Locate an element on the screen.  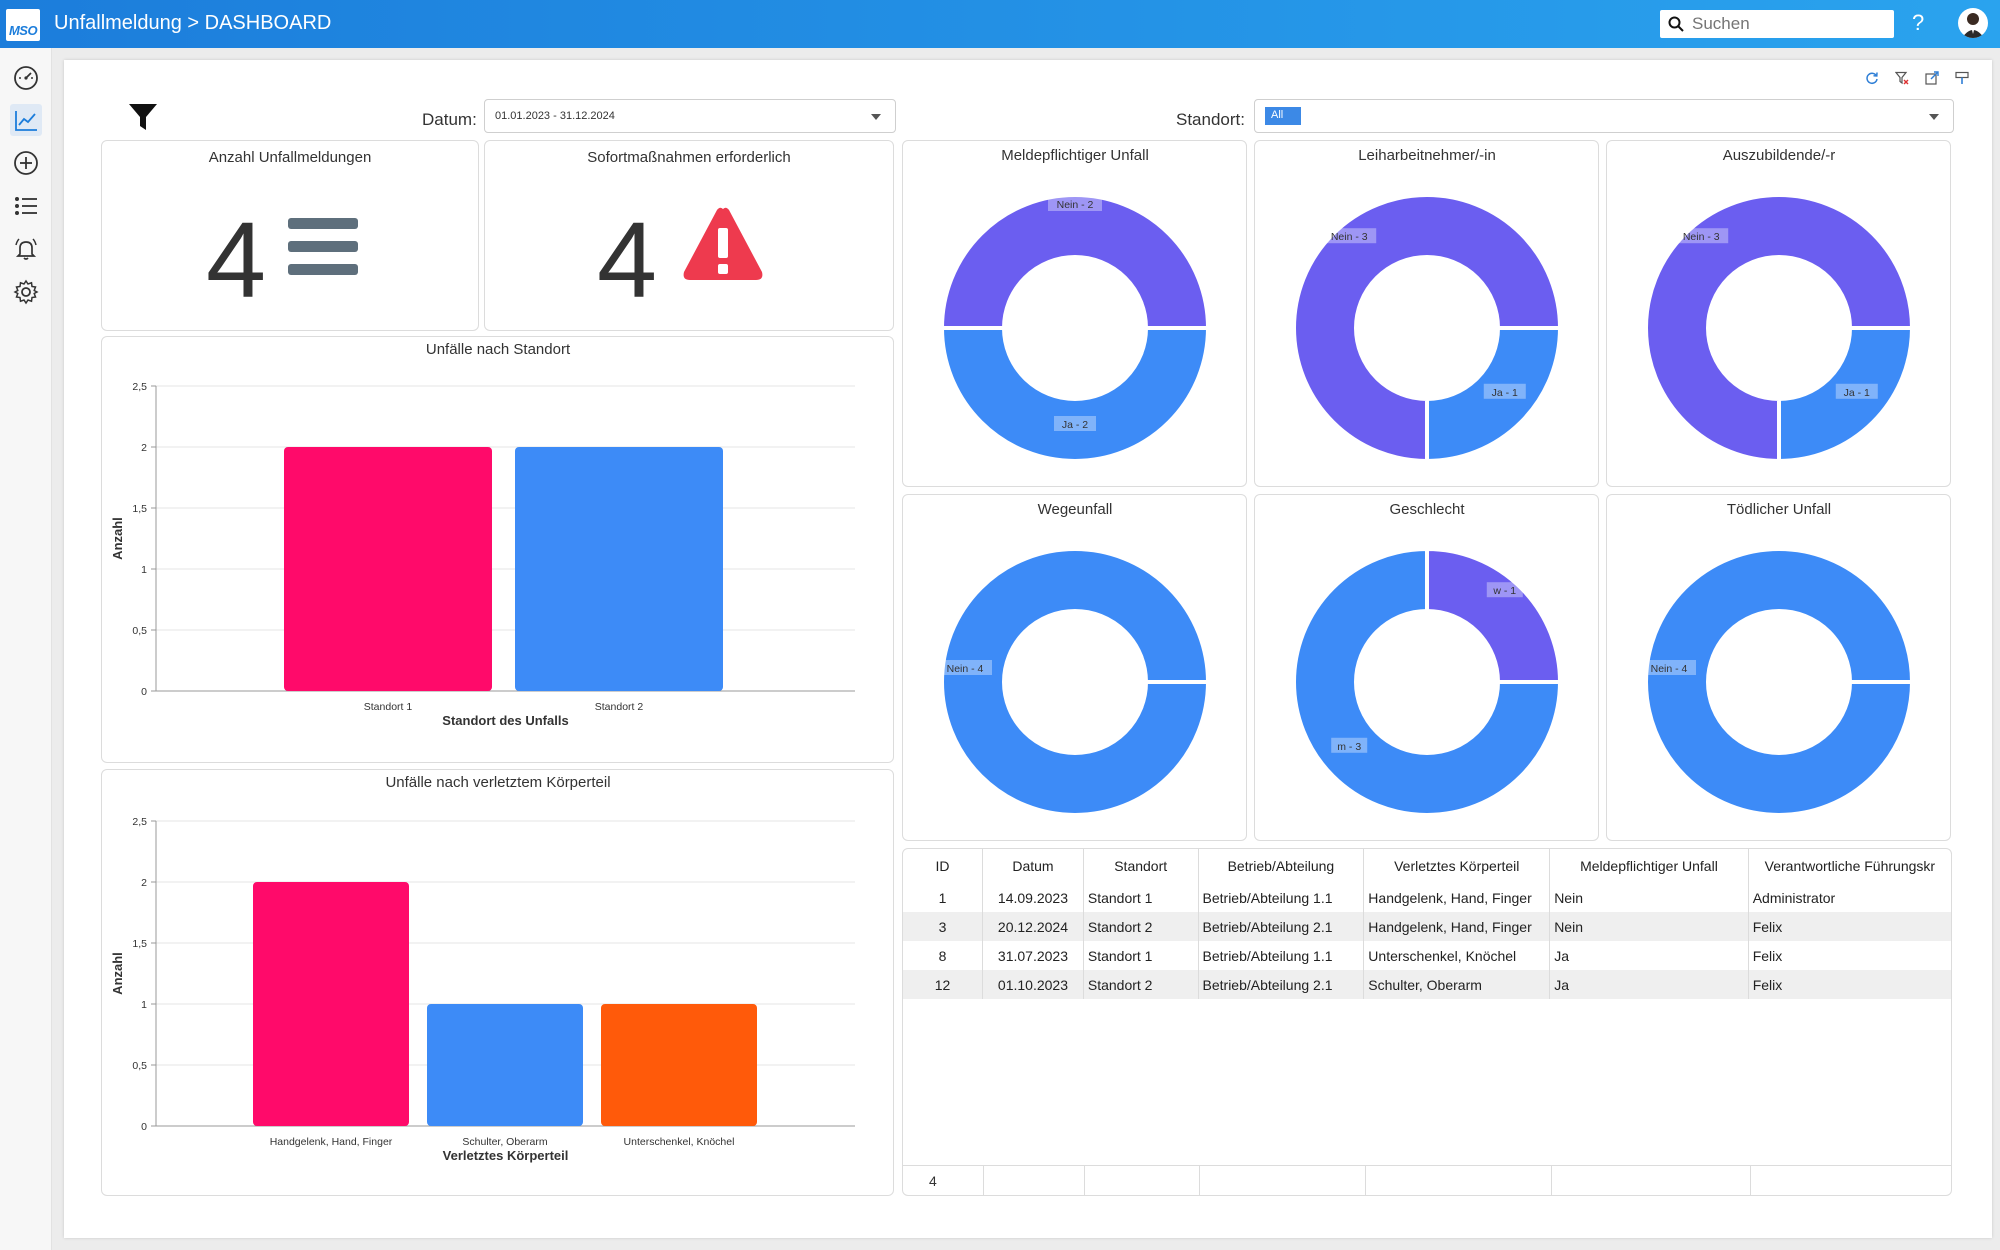
column-header: Meldepflichtiger Unfall is located at coordinates (1649, 866).